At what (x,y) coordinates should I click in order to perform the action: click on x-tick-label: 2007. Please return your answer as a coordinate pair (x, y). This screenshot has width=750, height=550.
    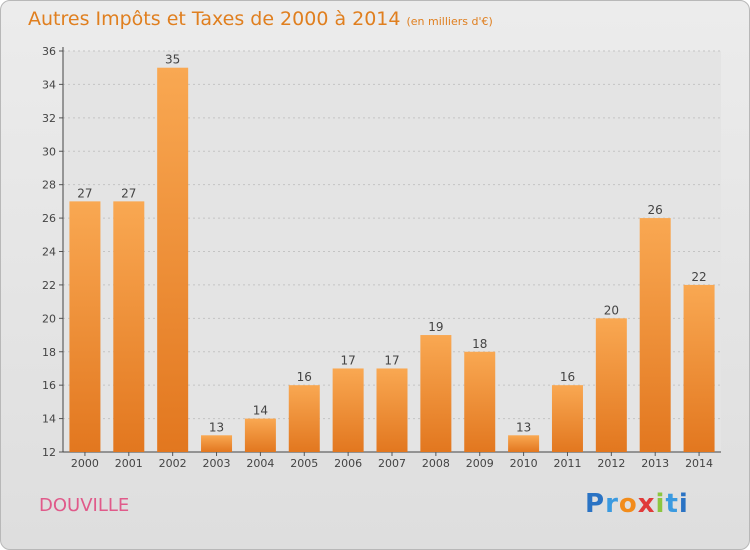
    Looking at the image, I should click on (392, 463).